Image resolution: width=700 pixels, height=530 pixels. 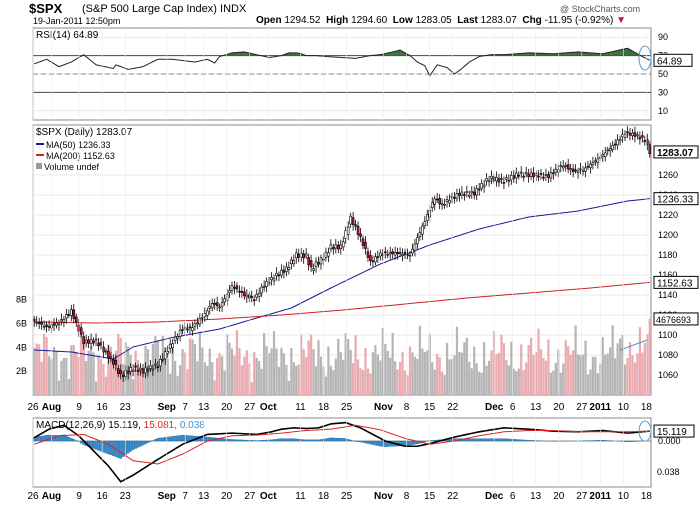 What do you see at coordinates (204, 496) in the screenshot?
I see `x-axis-label: 13` at bounding box center [204, 496].